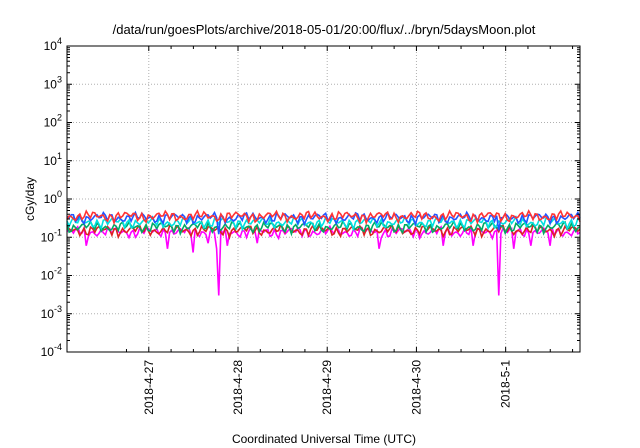  I want to click on y-tick-label: 10⁻², so click(51, 274).